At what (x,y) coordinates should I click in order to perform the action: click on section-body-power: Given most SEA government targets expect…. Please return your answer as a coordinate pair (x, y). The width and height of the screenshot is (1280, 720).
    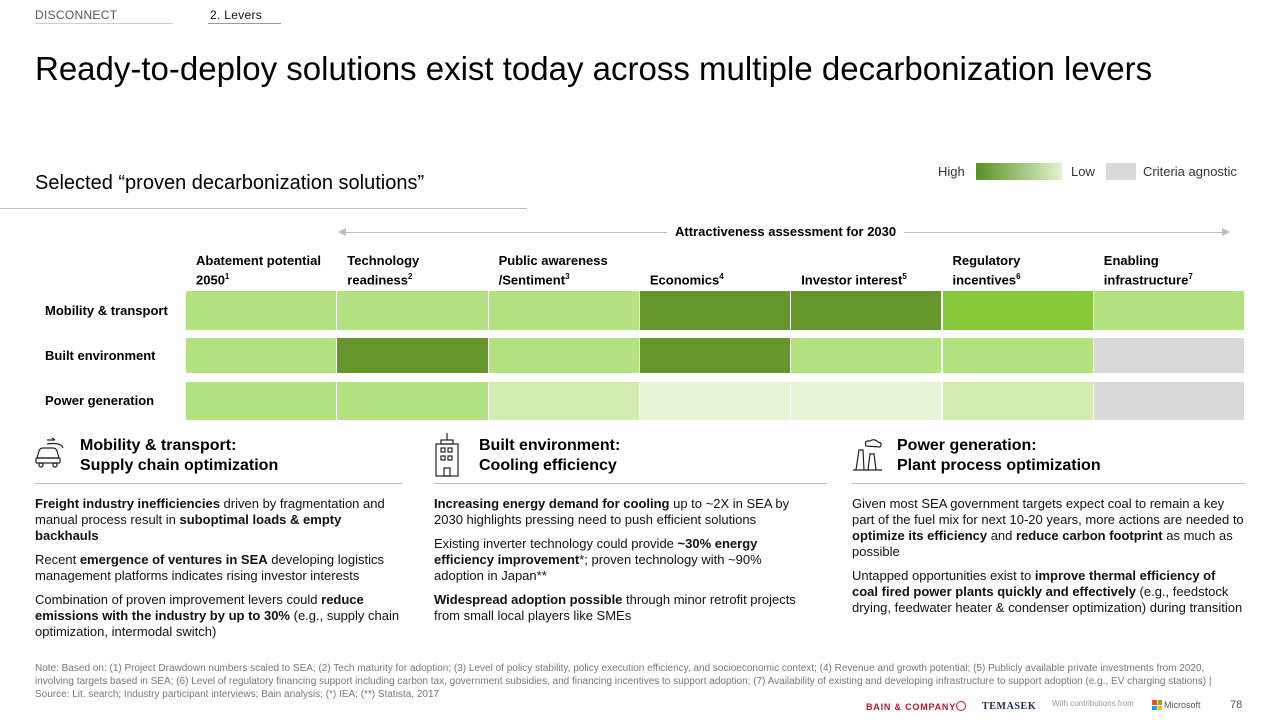
    Looking at the image, I should click on (1048, 560).